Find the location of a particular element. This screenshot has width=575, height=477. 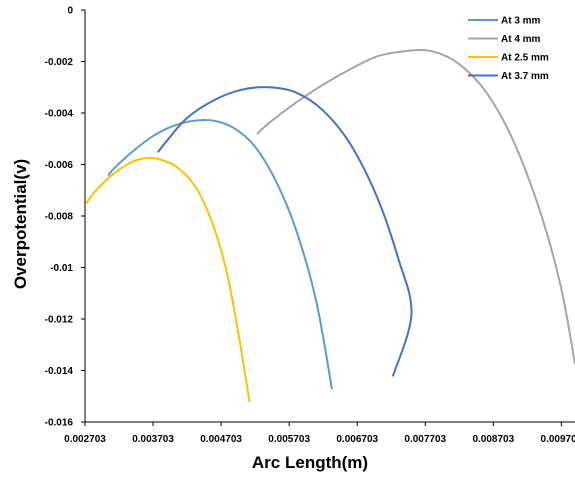

legend: At 3 mm At 4 mm At 2.5 mm At 3.7 mm is located at coordinates (508, 49).